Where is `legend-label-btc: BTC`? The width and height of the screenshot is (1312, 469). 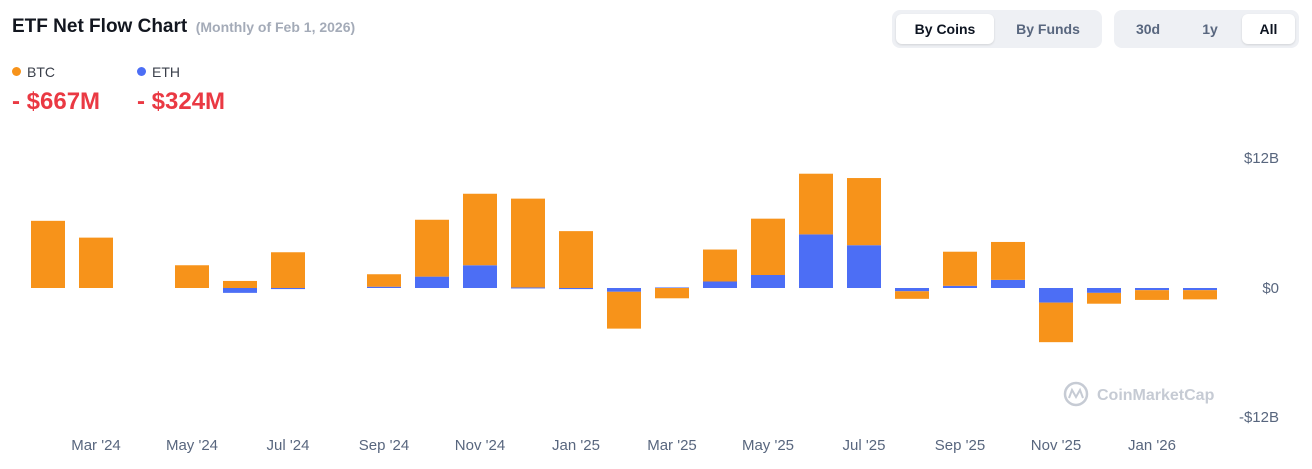 legend-label-btc: BTC is located at coordinates (41, 72).